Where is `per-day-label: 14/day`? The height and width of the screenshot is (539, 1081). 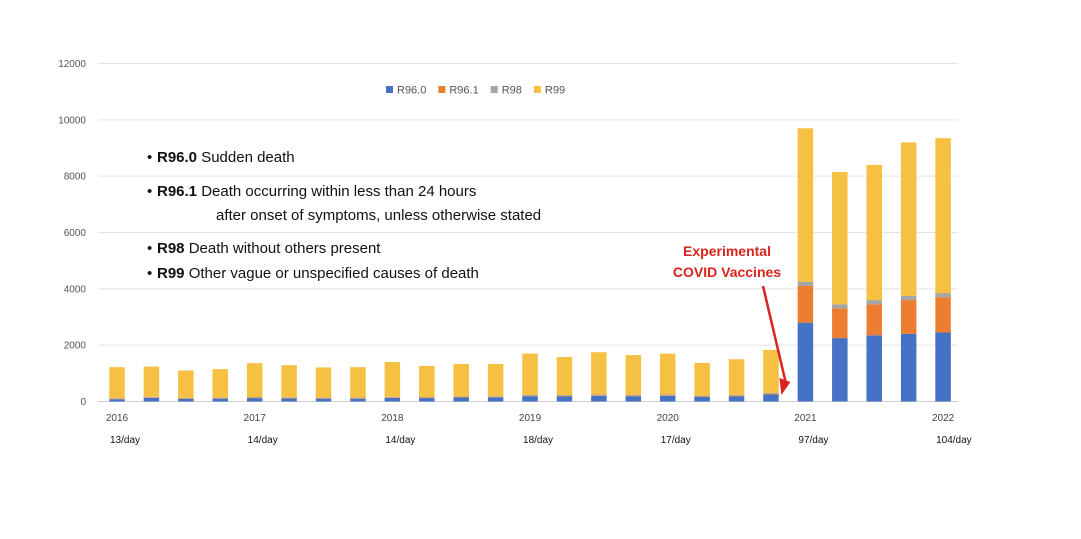
per-day-label: 14/day is located at coordinates (263, 440).